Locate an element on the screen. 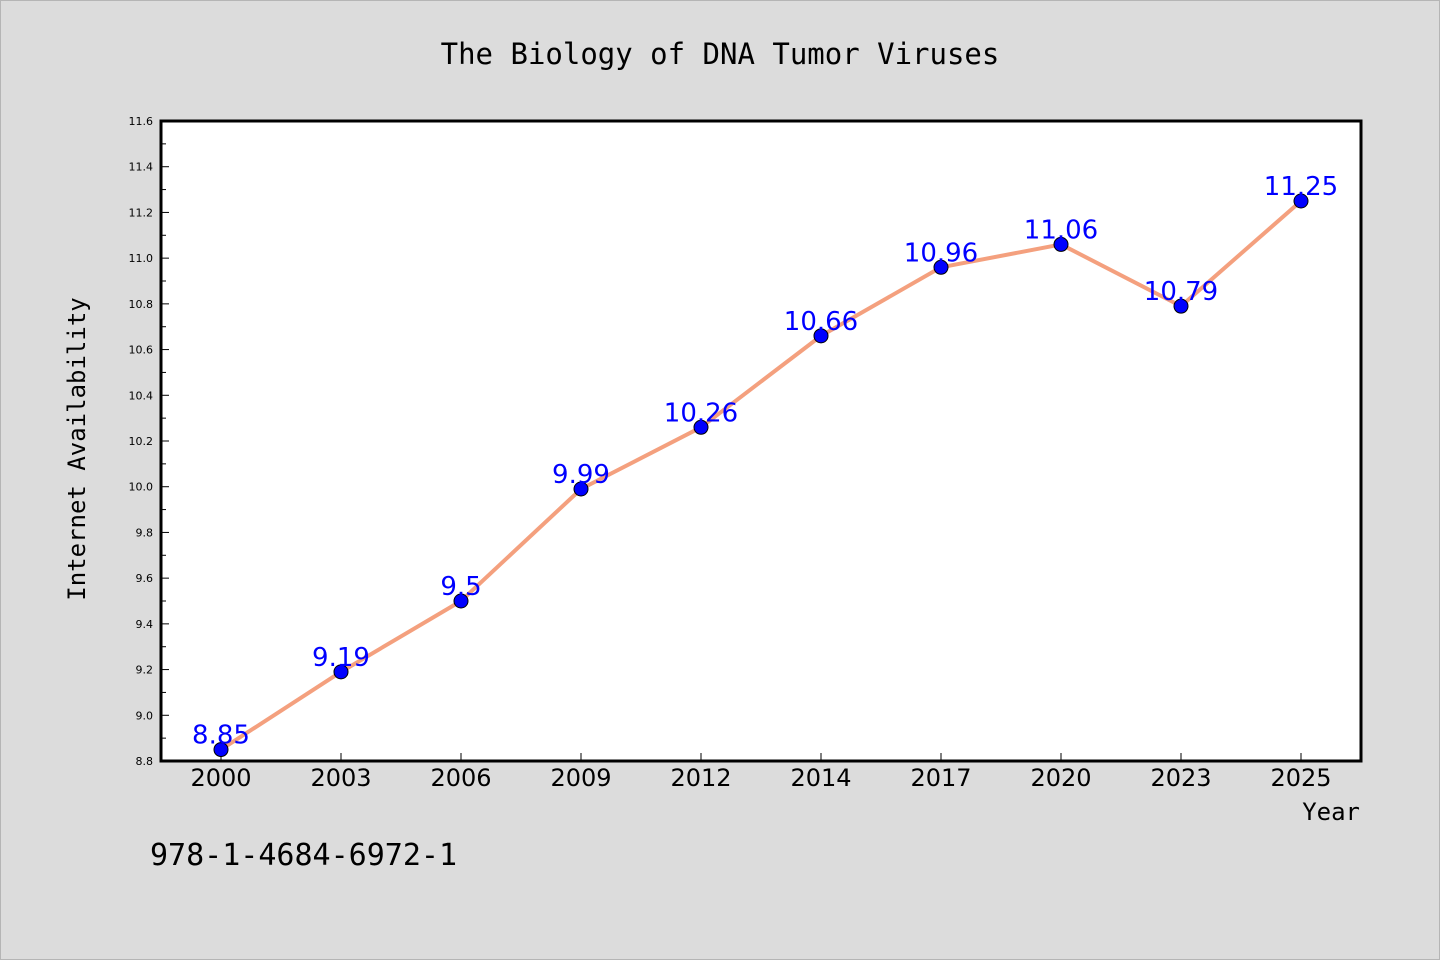 The width and height of the screenshot is (1440, 960). y-axis-label: Internet Availability is located at coordinates (77, 448).